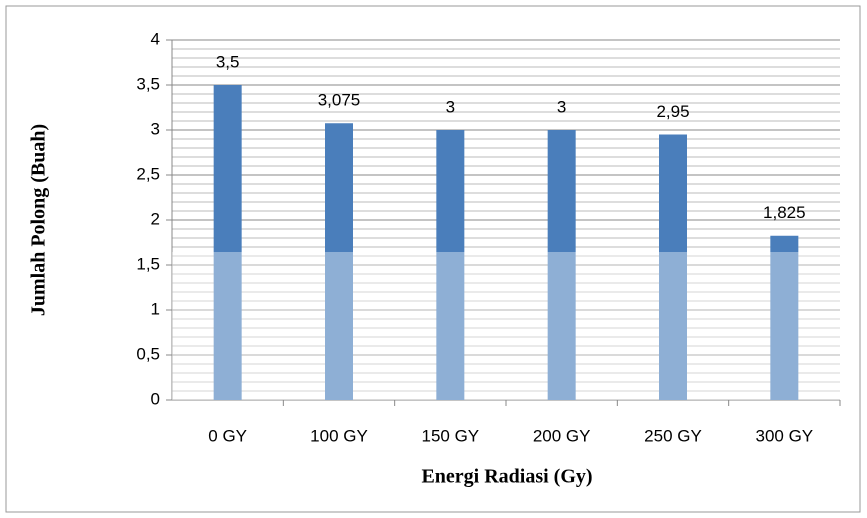 Image resolution: width=867 pixels, height=518 pixels. Describe the element at coordinates (506, 477) in the screenshot. I see `x-axis-title: Energi Radiasi (Gy)` at that location.